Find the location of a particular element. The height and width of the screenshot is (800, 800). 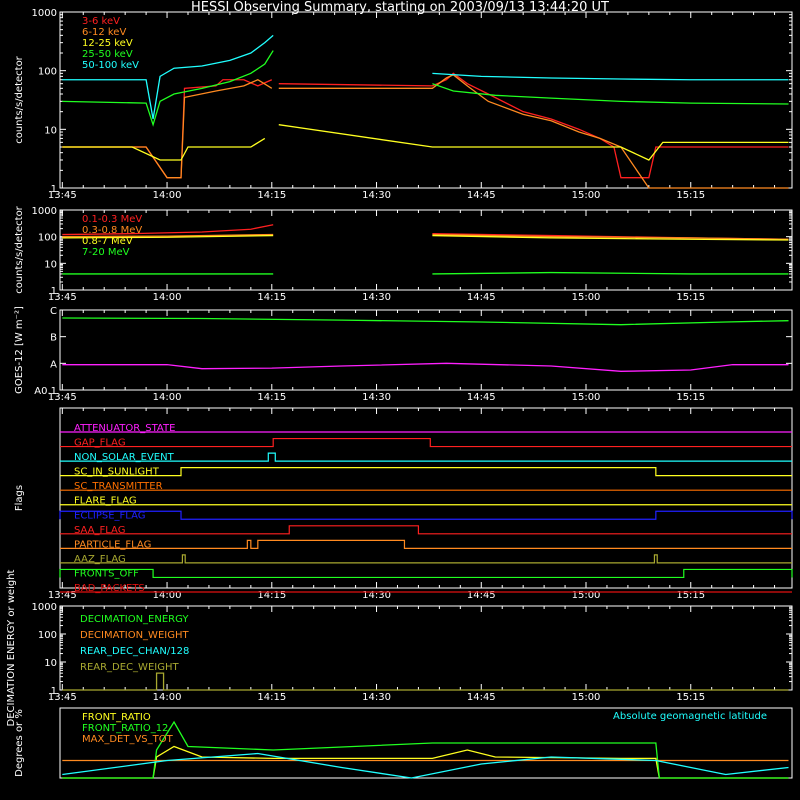

y-tick-label: C is located at coordinates (53, 311).